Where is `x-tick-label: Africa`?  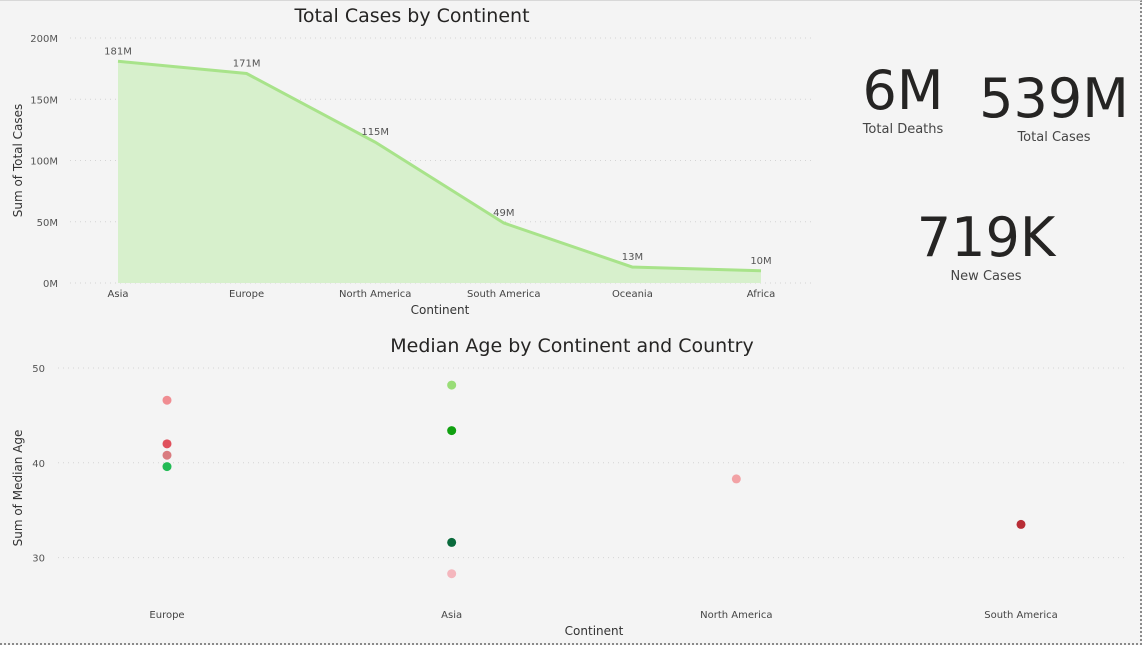
x-tick-label: Africa is located at coordinates (761, 294).